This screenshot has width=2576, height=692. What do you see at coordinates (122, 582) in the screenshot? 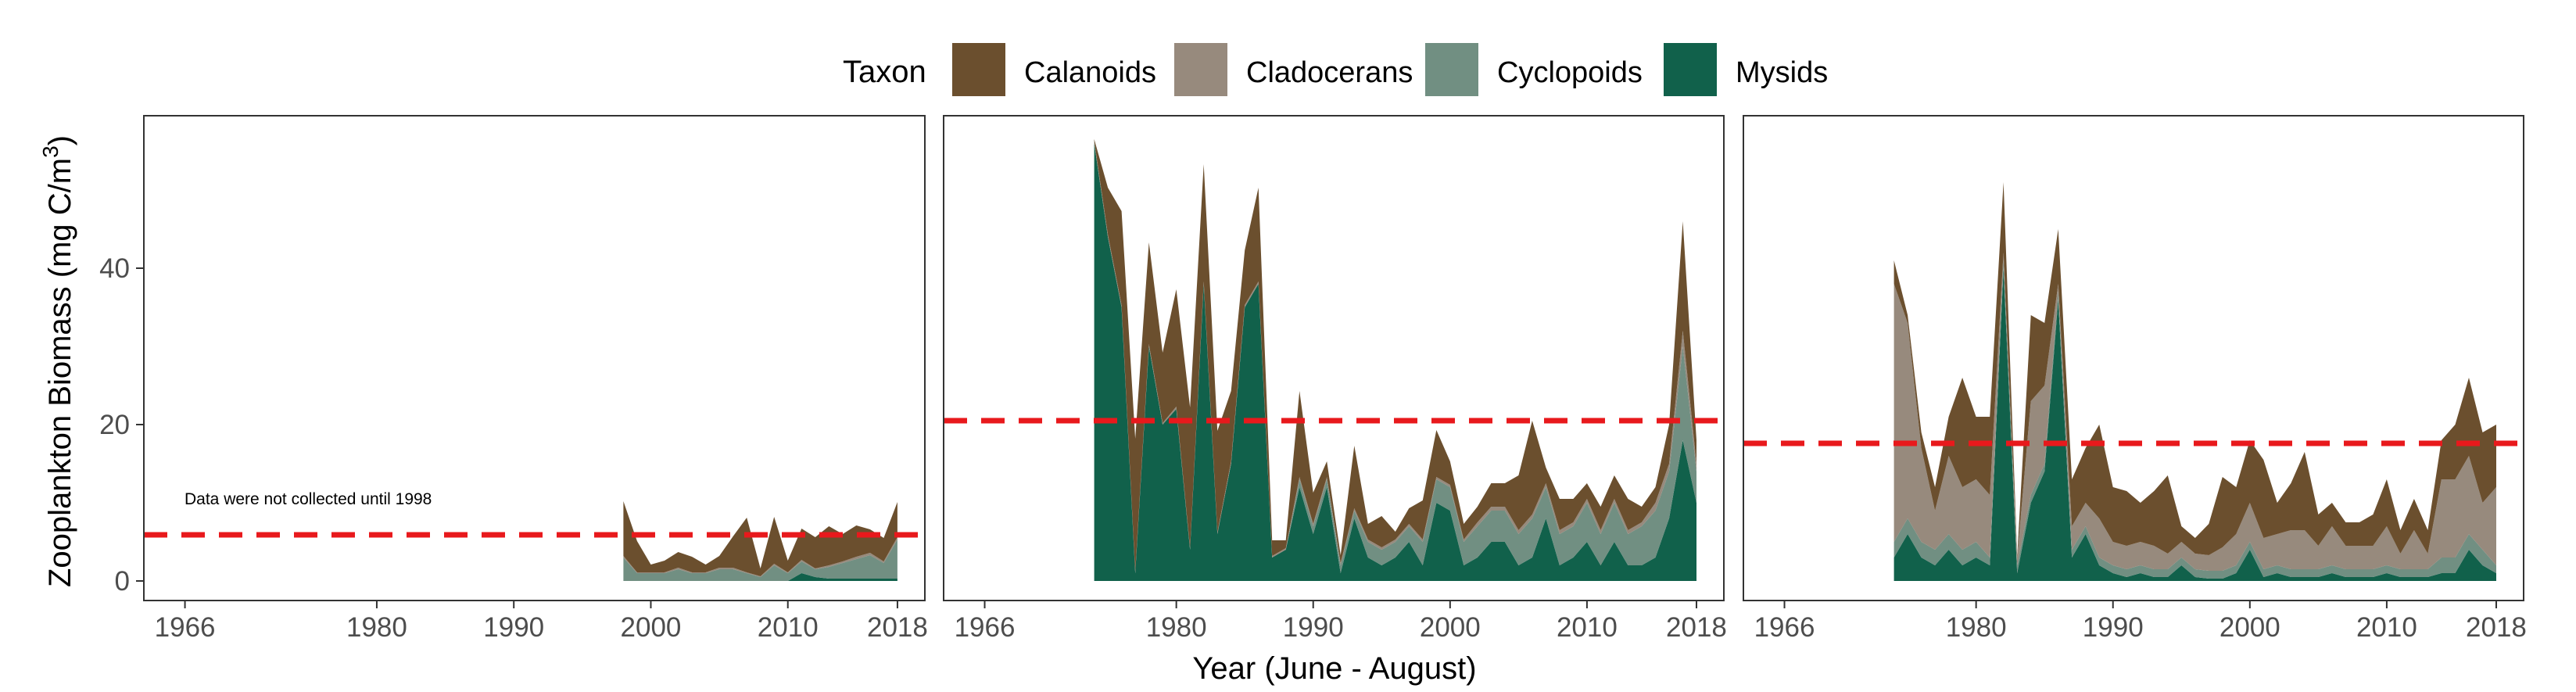
I see `y-tick-label: 0` at bounding box center [122, 582].